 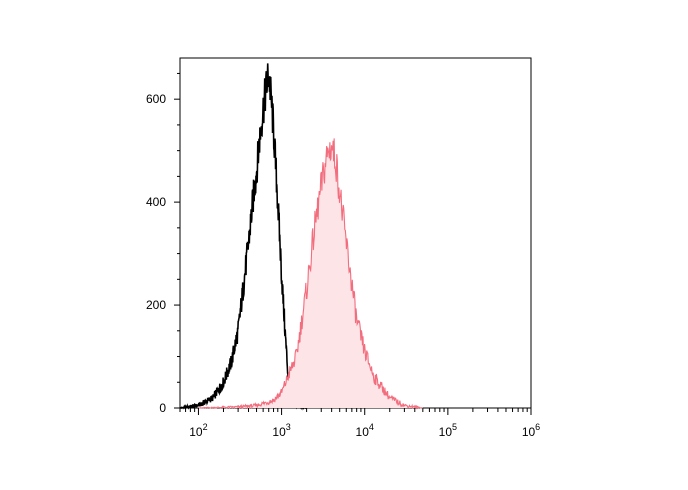 I want to click on y-tick-label: 0, so click(x=162, y=408).